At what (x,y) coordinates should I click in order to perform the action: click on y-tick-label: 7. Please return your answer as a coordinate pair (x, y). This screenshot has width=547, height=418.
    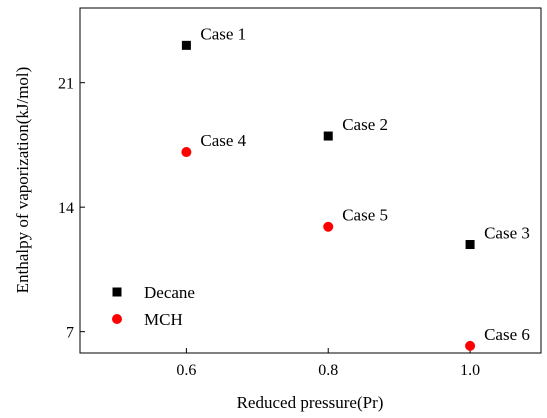
    Looking at the image, I should click on (70, 333).